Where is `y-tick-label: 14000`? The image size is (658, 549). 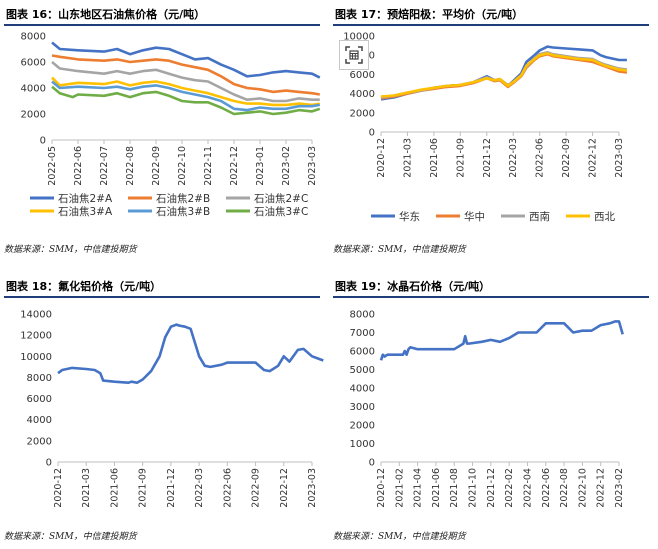 y-tick-label: 14000 is located at coordinates (36, 315).